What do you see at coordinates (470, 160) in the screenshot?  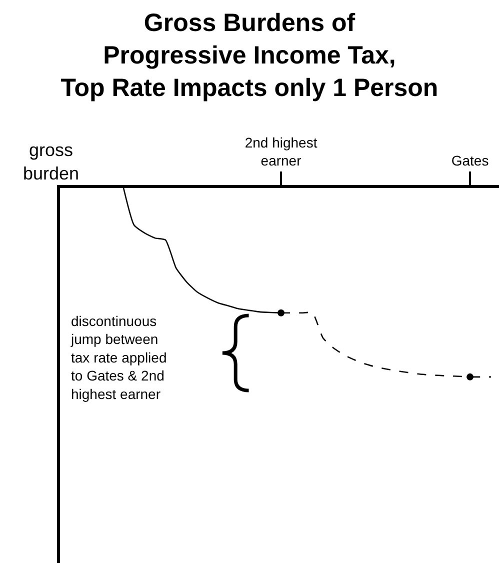 I see `x-tick-label: Gates` at bounding box center [470, 160].